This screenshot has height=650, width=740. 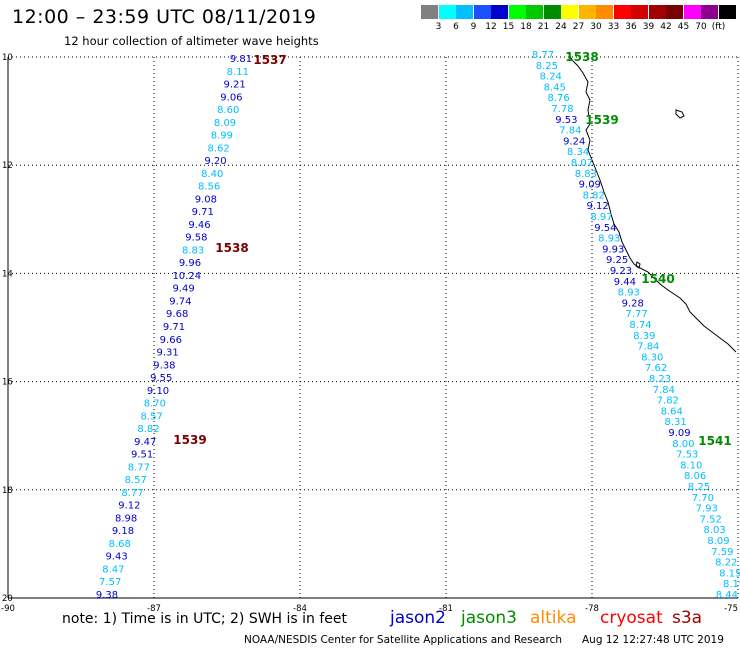 What do you see at coordinates (666, 27) in the screenshot?
I see `color-scale-label: 42` at bounding box center [666, 27].